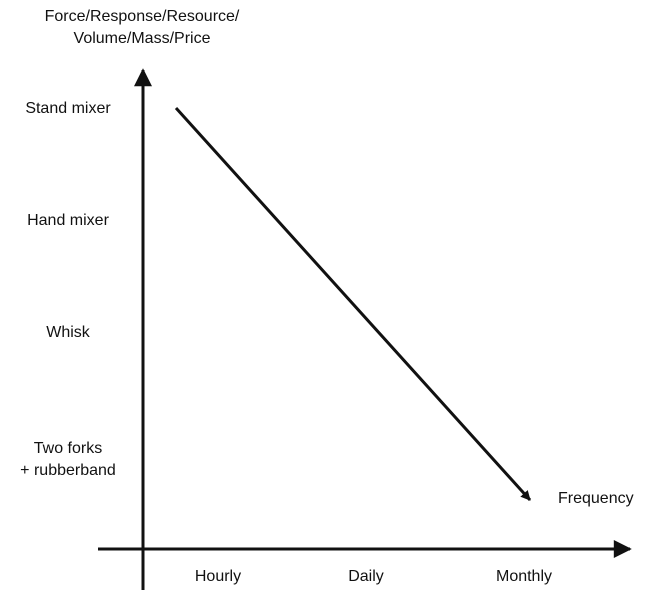 This screenshot has height=594, width=660. What do you see at coordinates (68, 220) in the screenshot?
I see `y-level-hand-mixer: Hand mixer` at bounding box center [68, 220].